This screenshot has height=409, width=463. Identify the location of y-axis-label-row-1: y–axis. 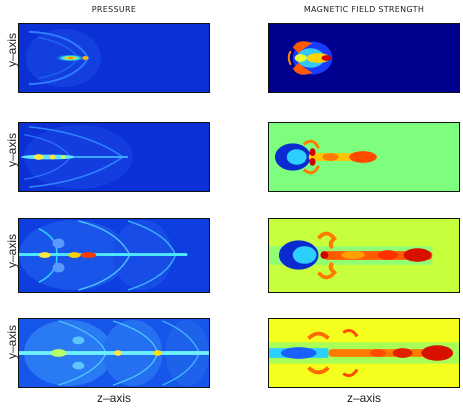
(12, 50).